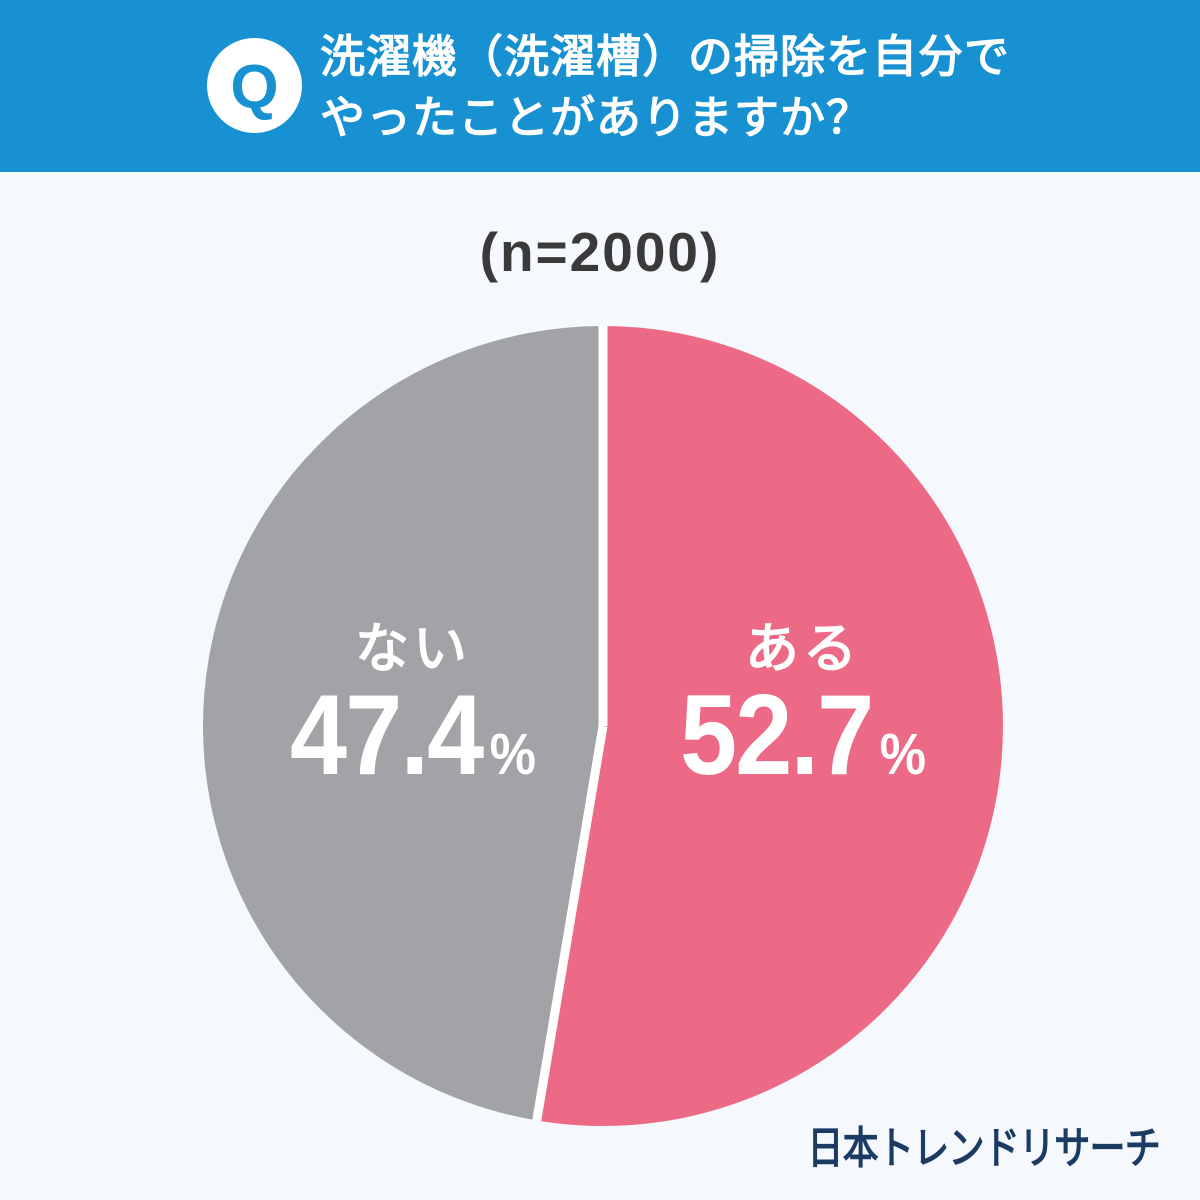 The image size is (1200, 1200). I want to click on slice-value-aru: 52.7, so click(776, 735).